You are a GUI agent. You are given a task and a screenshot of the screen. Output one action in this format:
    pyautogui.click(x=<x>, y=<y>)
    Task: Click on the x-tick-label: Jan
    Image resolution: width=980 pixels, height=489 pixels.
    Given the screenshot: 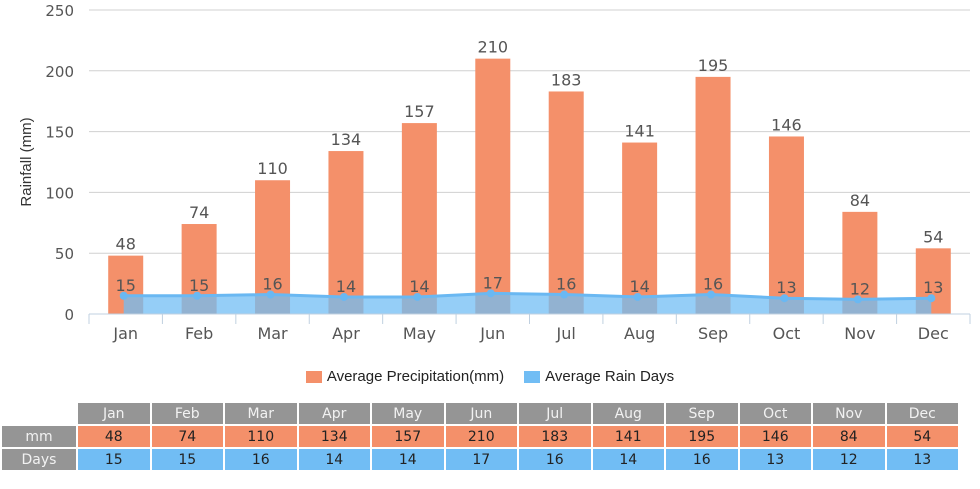 What is the action you would take?
    pyautogui.click(x=125, y=333)
    